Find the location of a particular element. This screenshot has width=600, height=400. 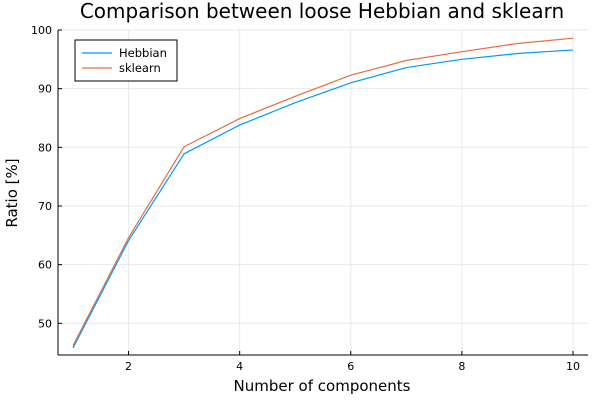

x-tick-label: 10 is located at coordinates (573, 366).